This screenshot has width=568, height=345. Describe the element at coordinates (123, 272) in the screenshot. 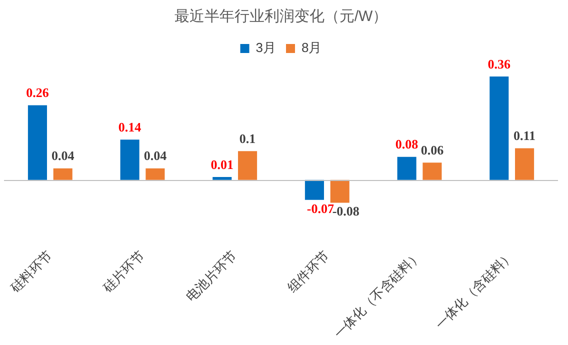

I see `x-tick-label: 硅片环节` at that location.